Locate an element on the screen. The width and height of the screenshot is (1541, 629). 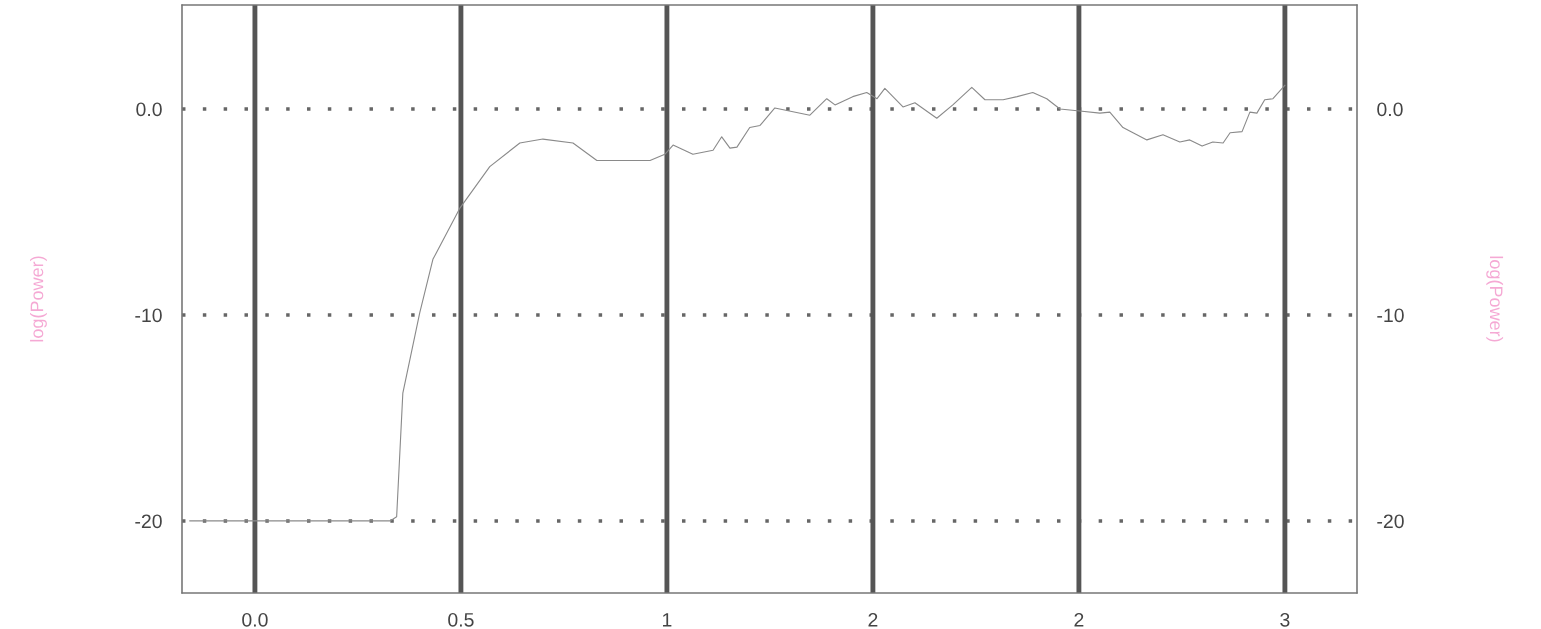
x-tick-label: 3 is located at coordinates (1285, 619).